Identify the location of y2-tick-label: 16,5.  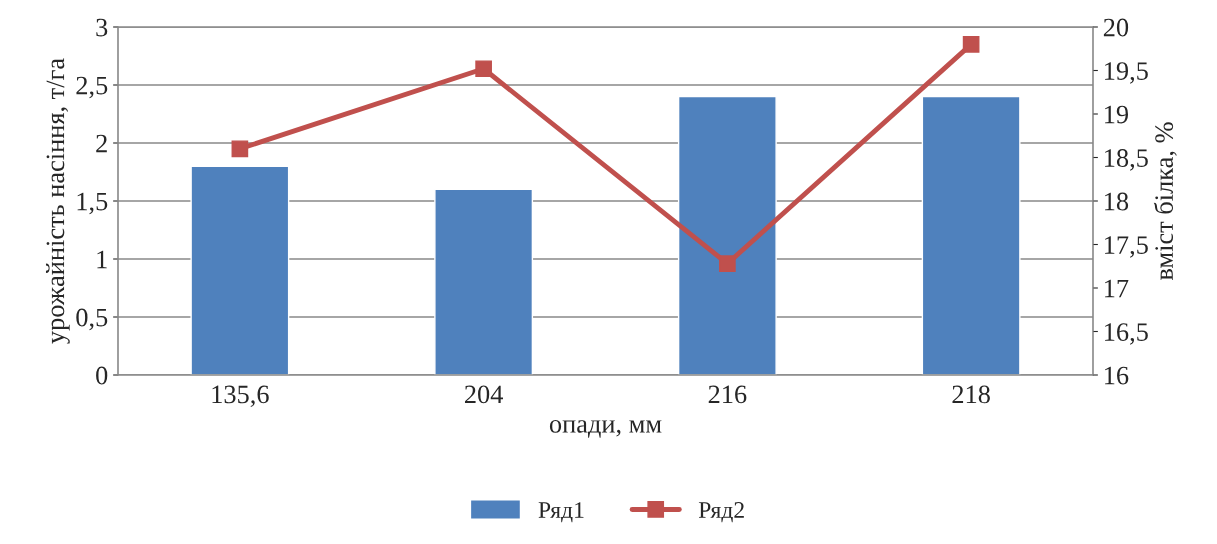
(1126, 334).